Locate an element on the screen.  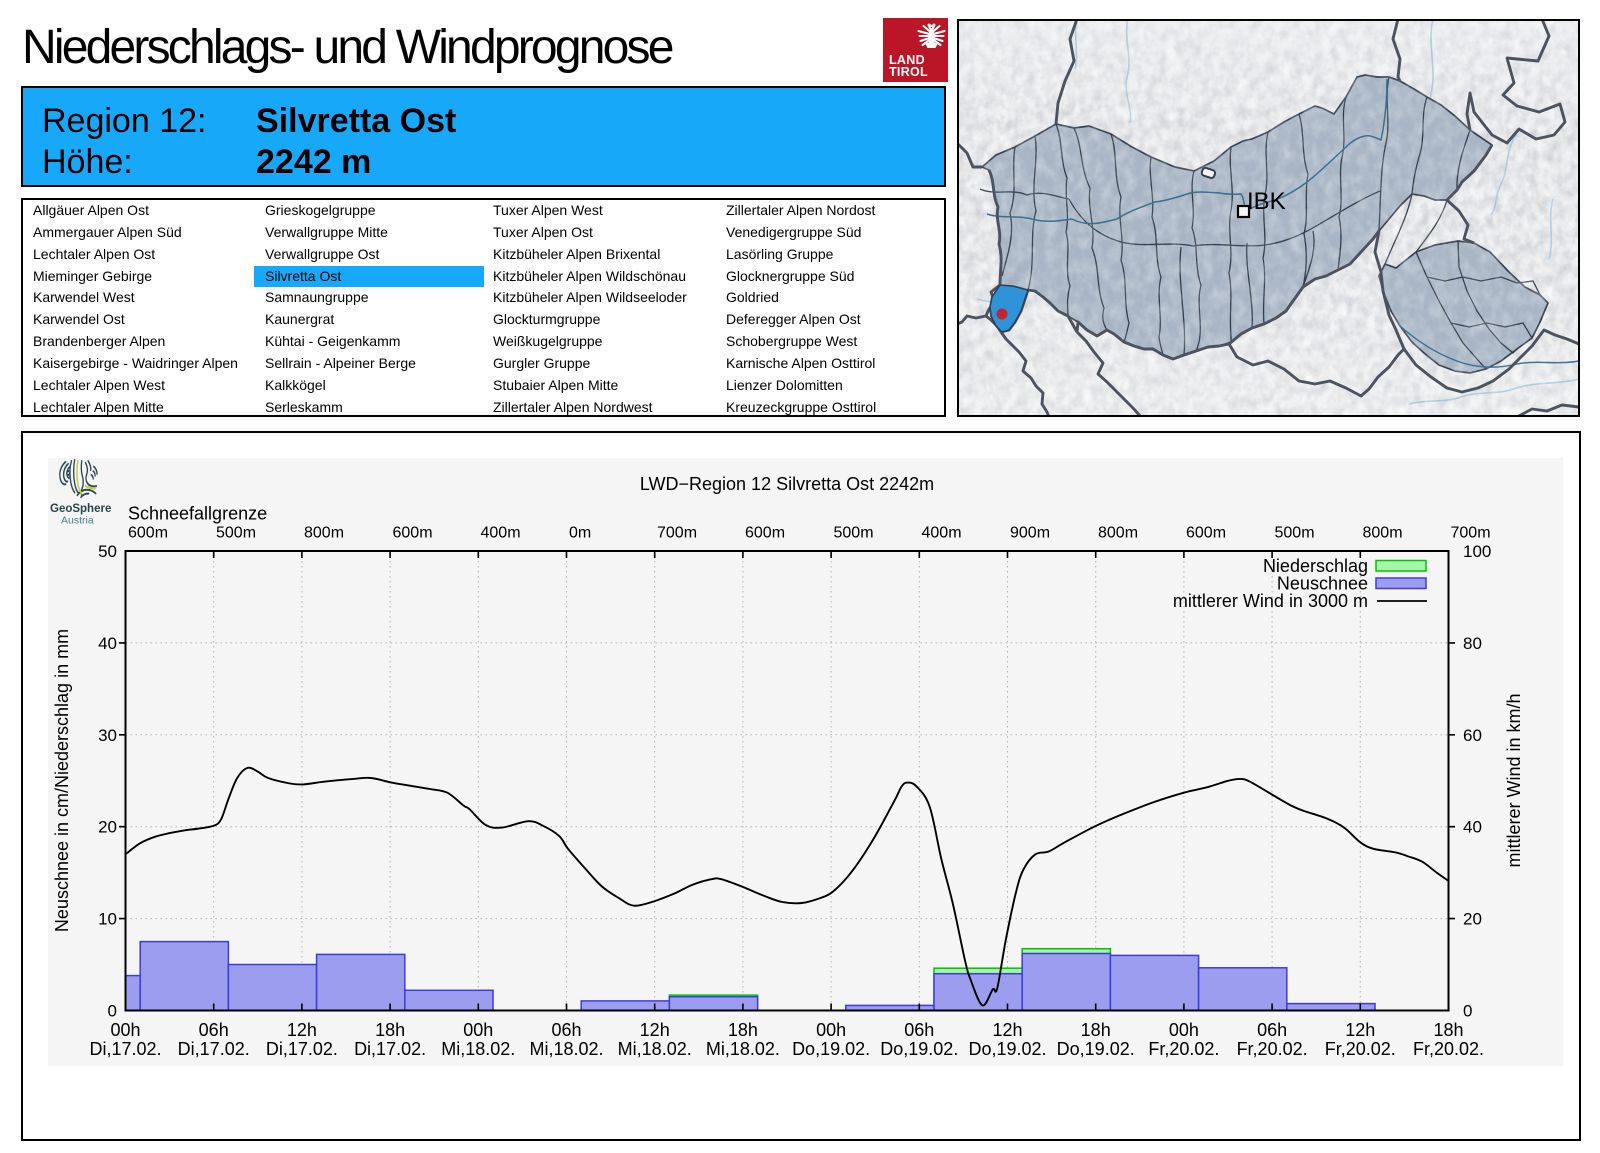
svg-text: mittlerer Wind in 3000 m is located at coordinates (1270, 601).